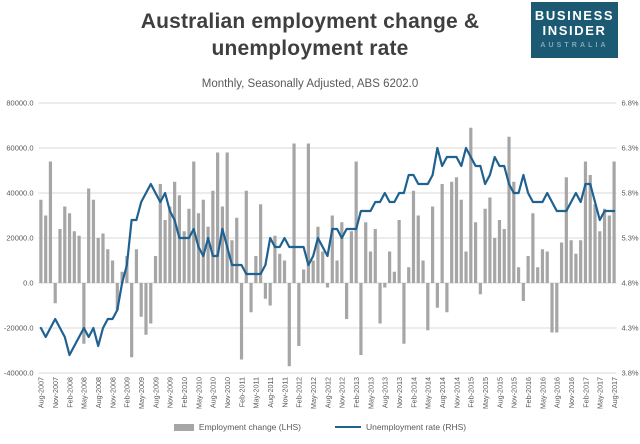  What do you see at coordinates (499, 392) in the screenshot?
I see `x-axis-tick: Aug-2015` at bounding box center [499, 392].